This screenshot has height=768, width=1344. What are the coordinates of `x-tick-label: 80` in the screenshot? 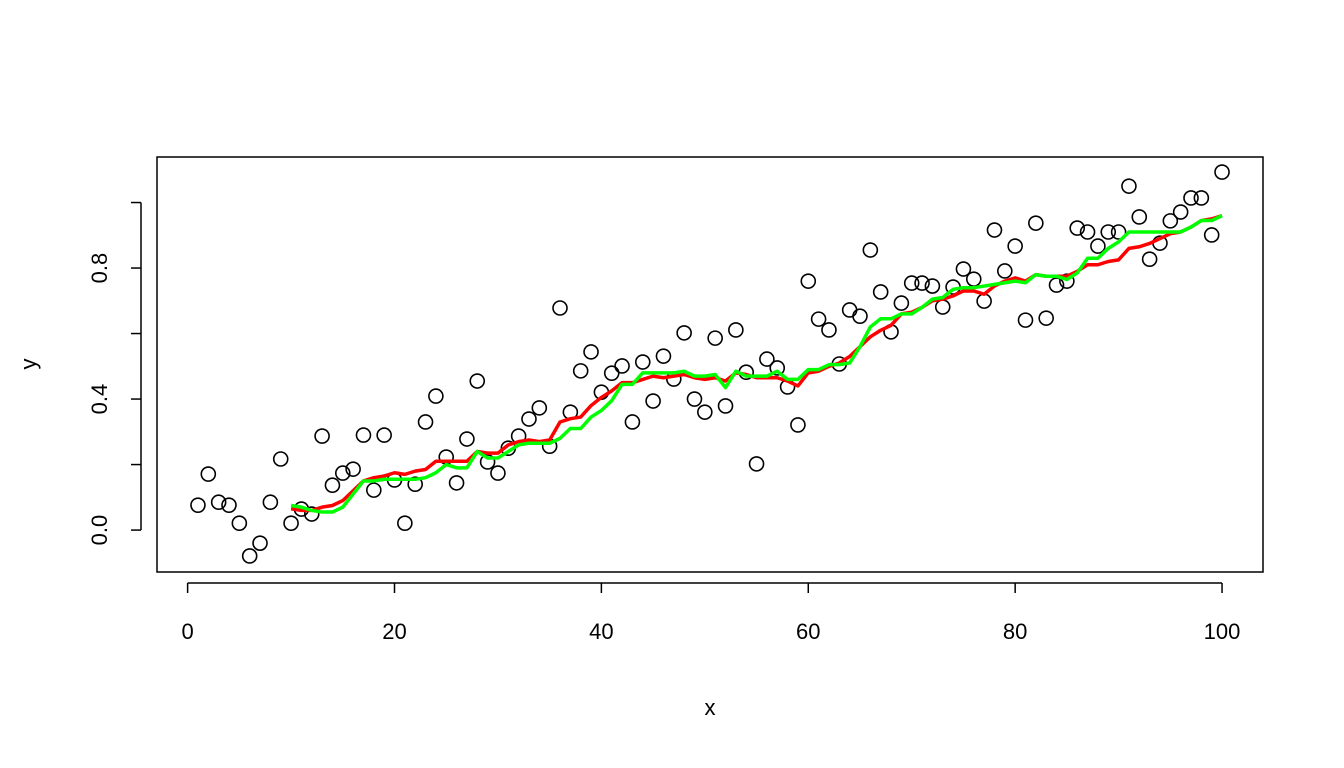 It's located at (1015, 631).